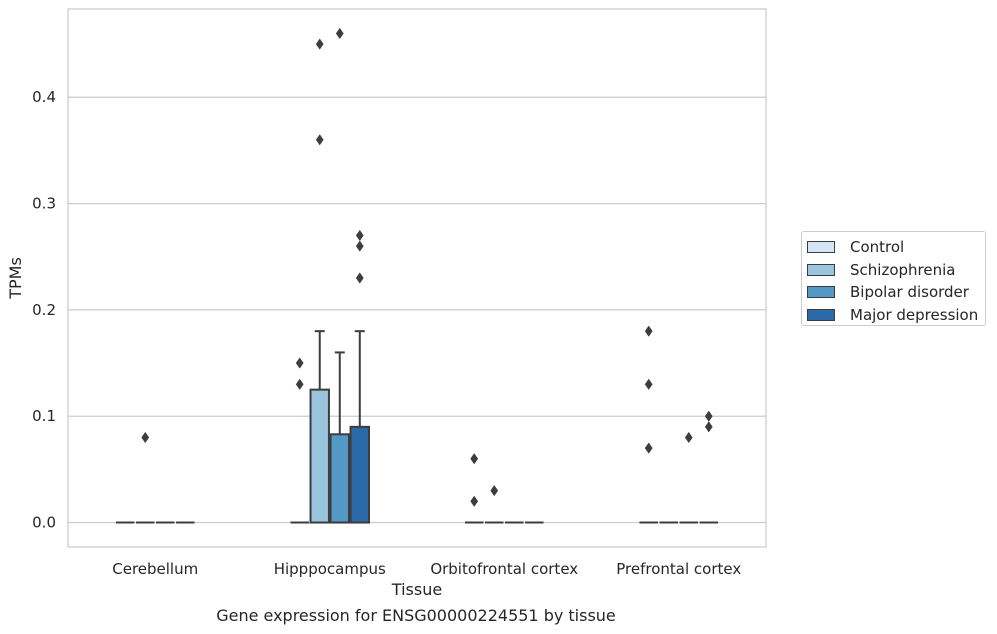  What do you see at coordinates (821, 247) in the screenshot?
I see `legend-swatch-control` at bounding box center [821, 247].